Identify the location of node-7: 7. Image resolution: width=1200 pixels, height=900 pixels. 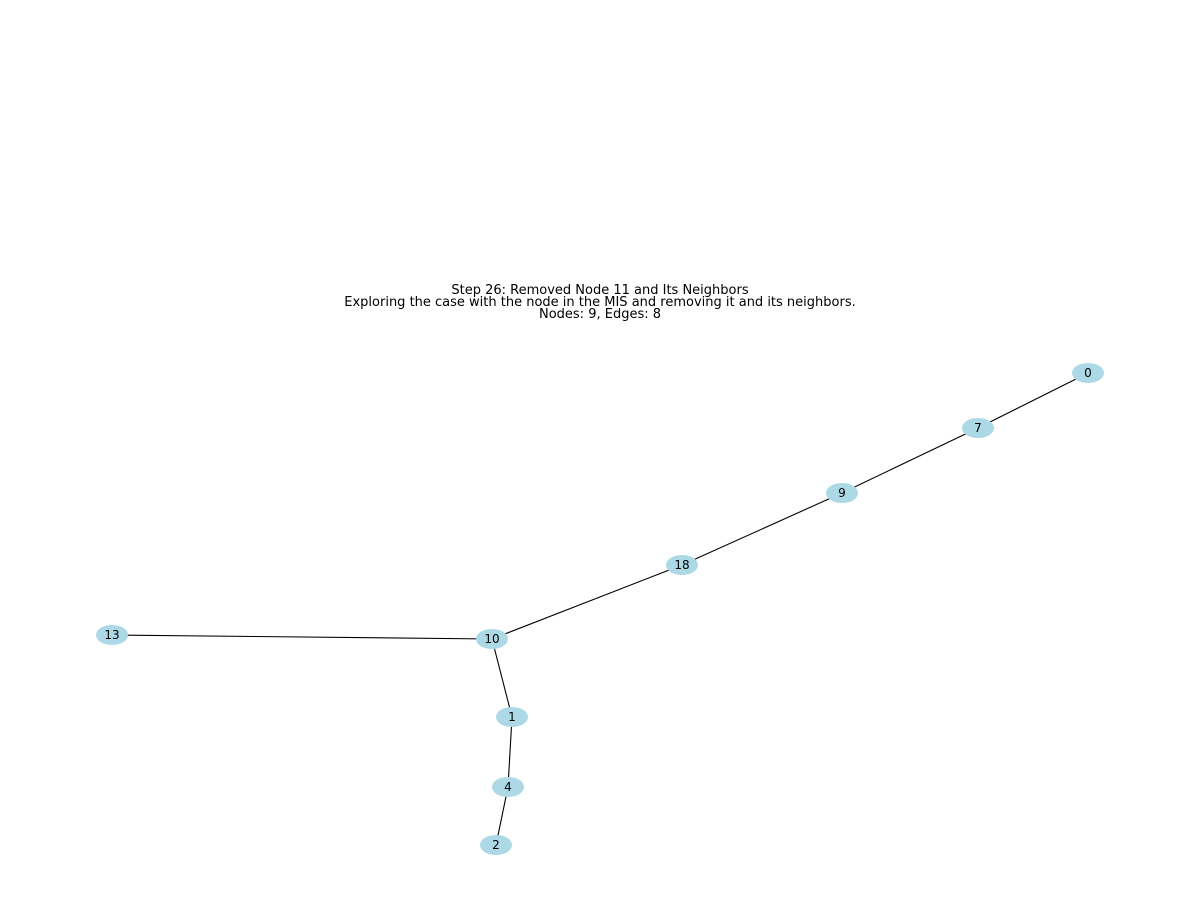
(978, 428).